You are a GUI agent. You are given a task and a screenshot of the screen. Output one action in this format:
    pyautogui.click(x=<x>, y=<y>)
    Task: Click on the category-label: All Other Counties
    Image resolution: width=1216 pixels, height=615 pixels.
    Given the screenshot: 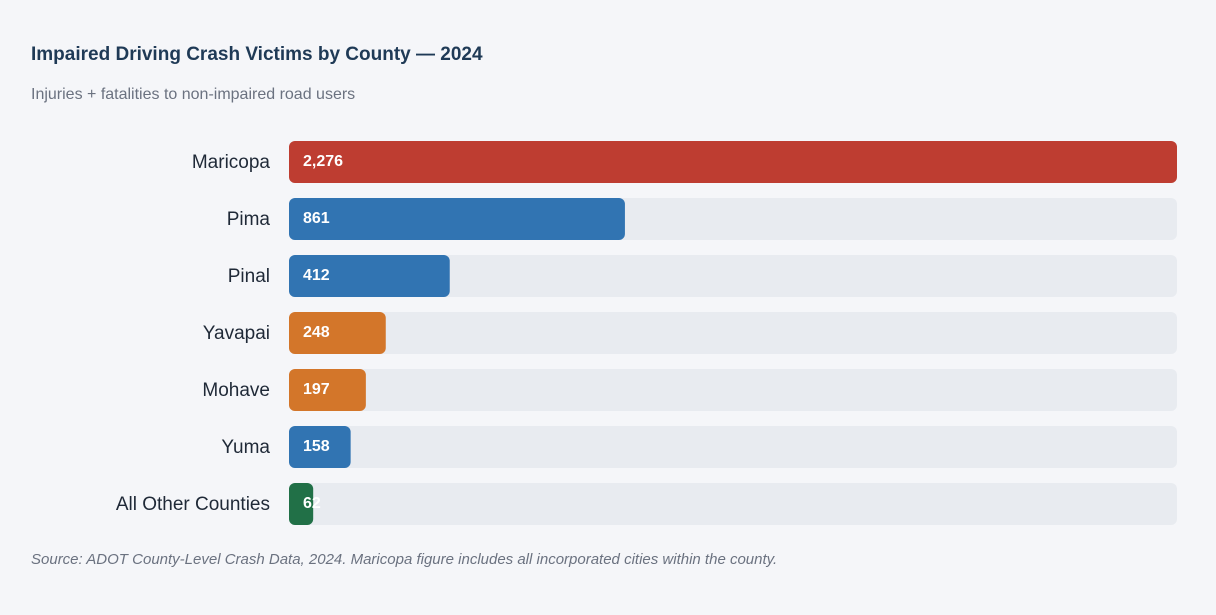 What is the action you would take?
    pyautogui.click(x=193, y=504)
    